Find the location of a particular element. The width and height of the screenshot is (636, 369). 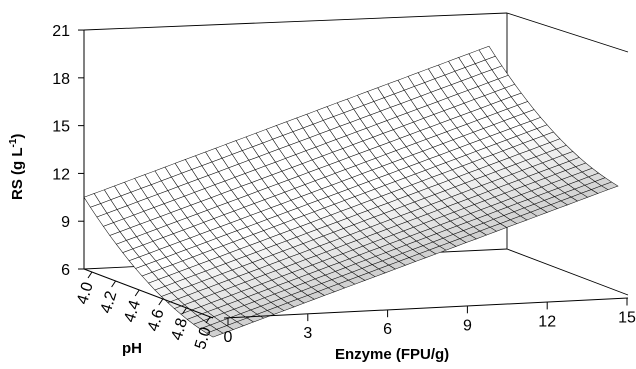

z-tick-label: 15 is located at coordinates (61, 127).